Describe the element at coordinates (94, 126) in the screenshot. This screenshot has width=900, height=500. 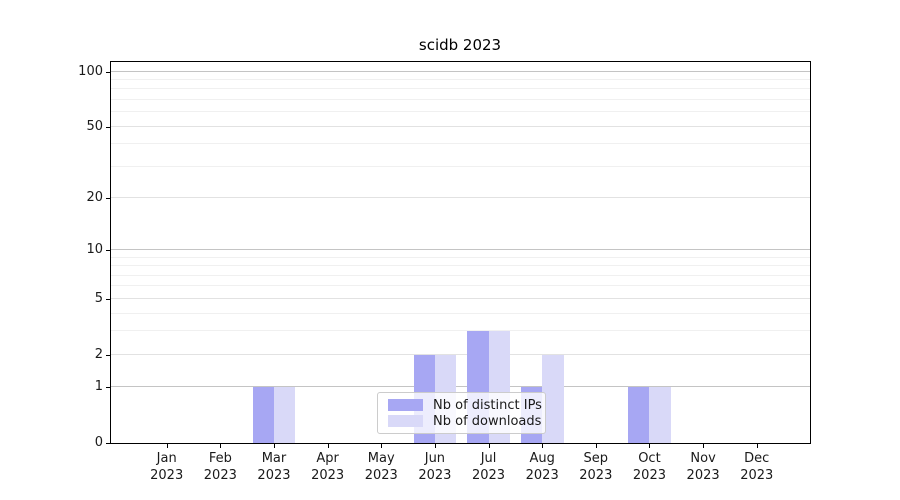
I see `y-tick-label: 50` at that location.